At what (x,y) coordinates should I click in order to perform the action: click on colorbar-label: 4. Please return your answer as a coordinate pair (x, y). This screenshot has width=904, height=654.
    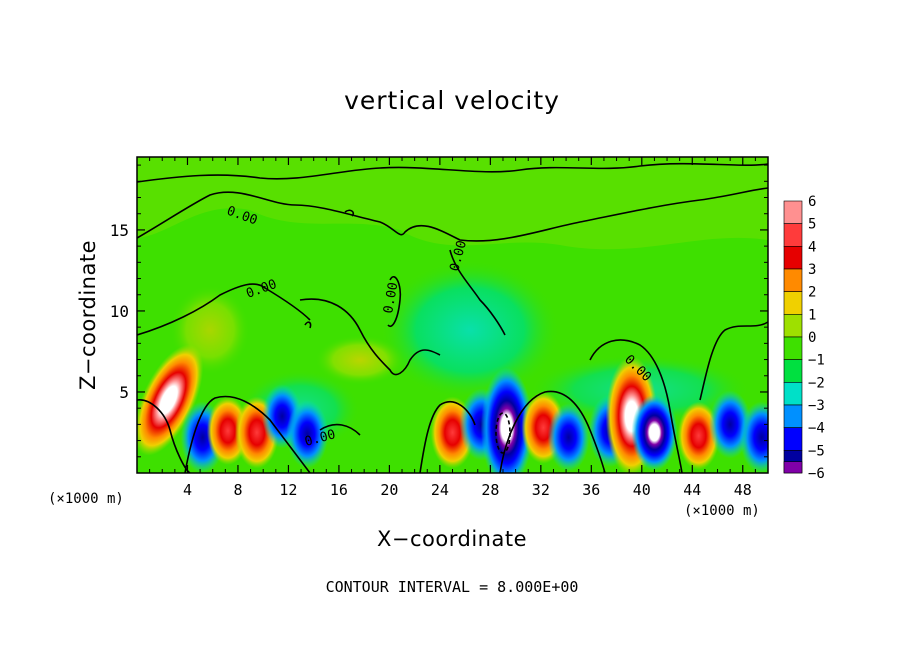
    Looking at the image, I should click on (812, 247).